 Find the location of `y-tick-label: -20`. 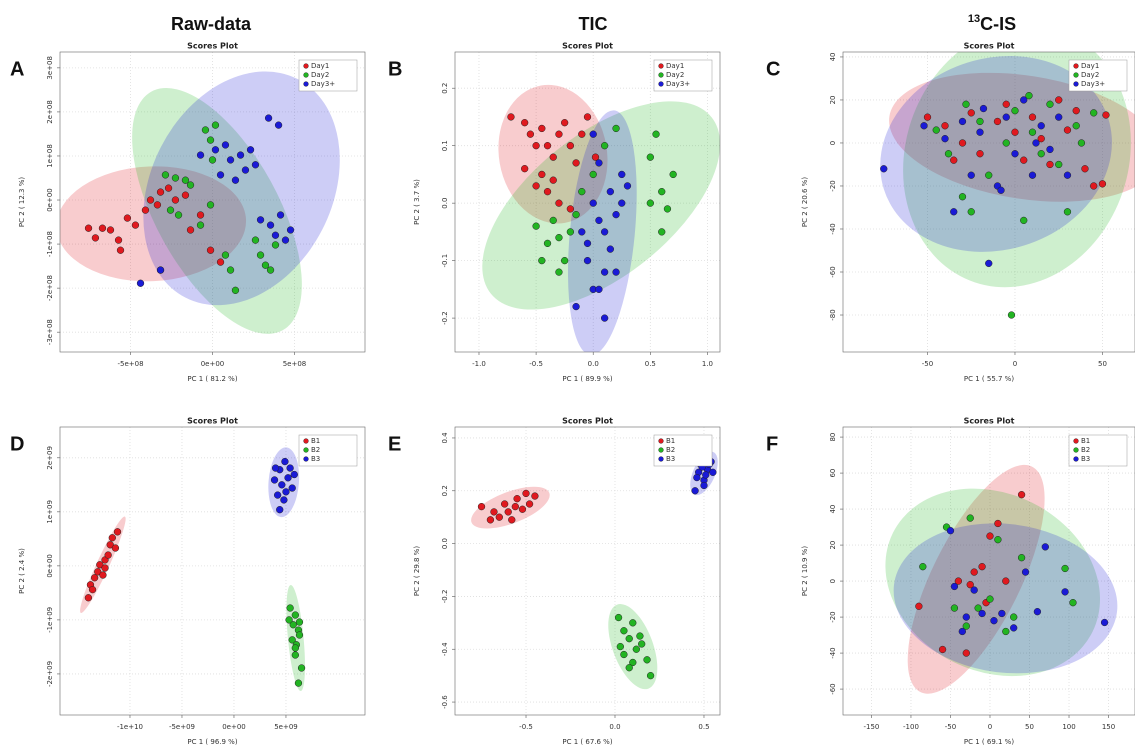

y-tick-label: -20 is located at coordinates (833, 185).